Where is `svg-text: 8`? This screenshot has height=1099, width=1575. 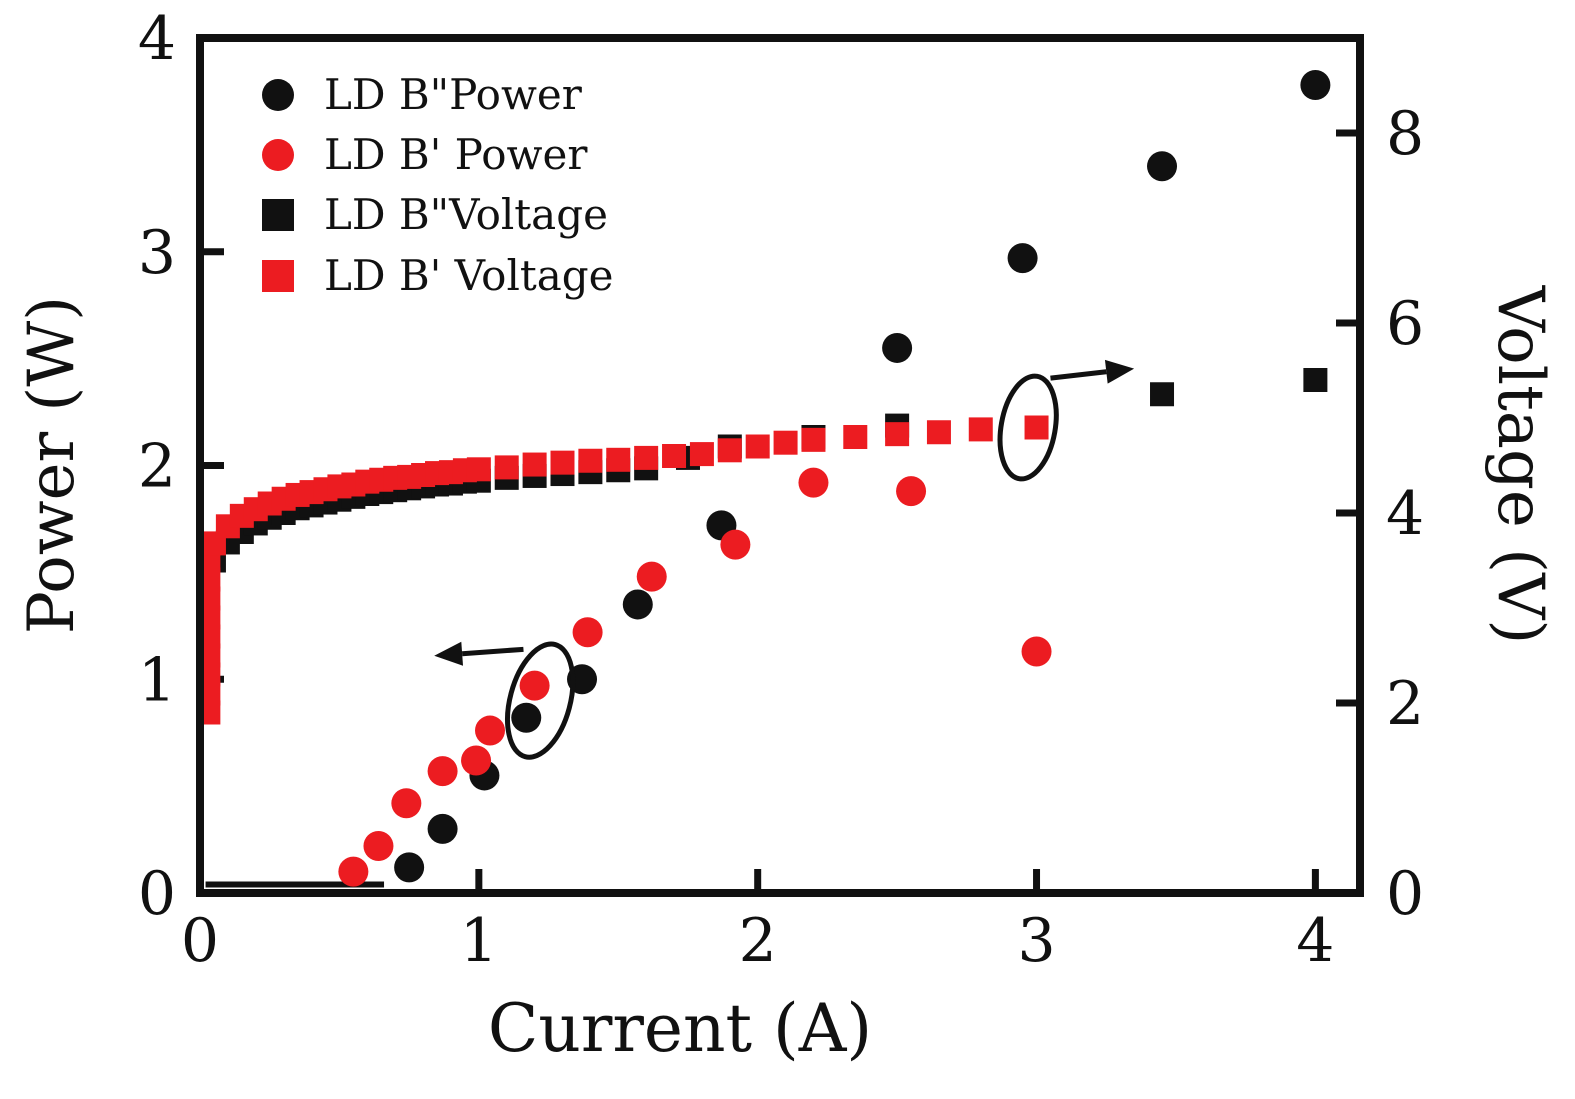 svg-text: 8 is located at coordinates (1405, 134).